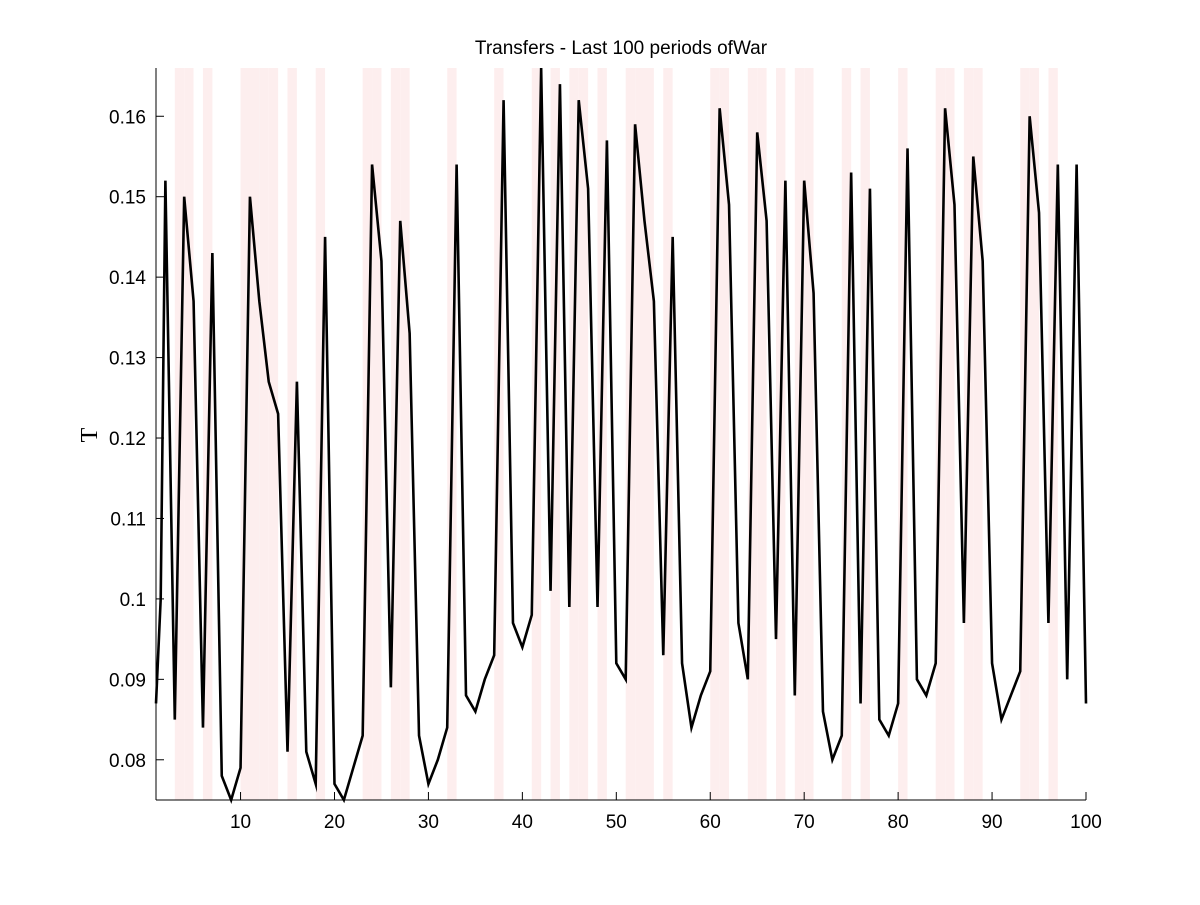  What do you see at coordinates (666, 812) in the screenshot?
I see `x-axis-ticks: 10 20 30 40 50 60 70 80 90 100` at bounding box center [666, 812].